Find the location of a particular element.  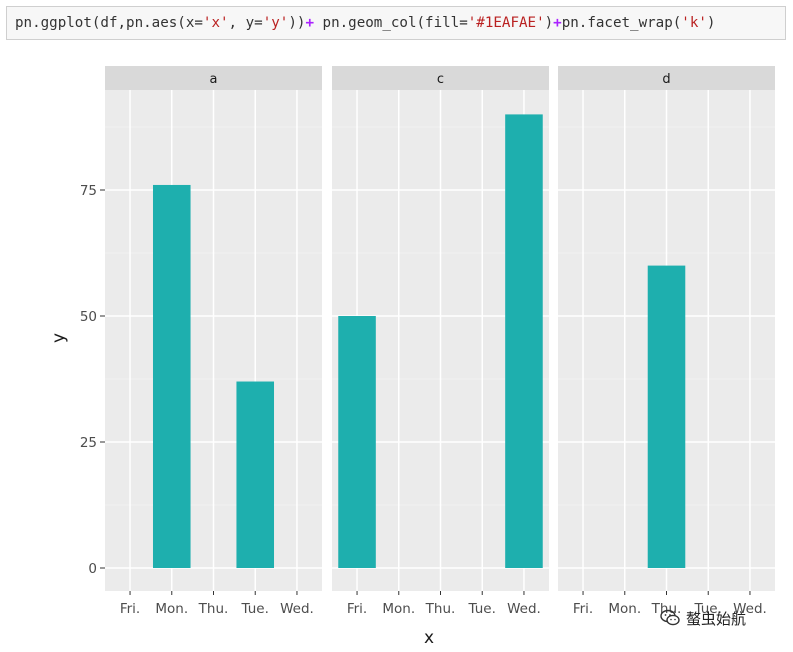

facet-label: d is located at coordinates (666, 79).